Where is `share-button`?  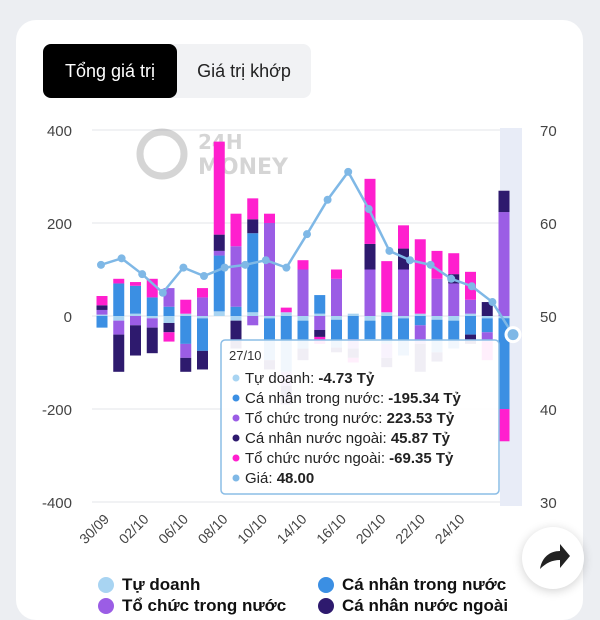
share-button is located at coordinates (553, 558).